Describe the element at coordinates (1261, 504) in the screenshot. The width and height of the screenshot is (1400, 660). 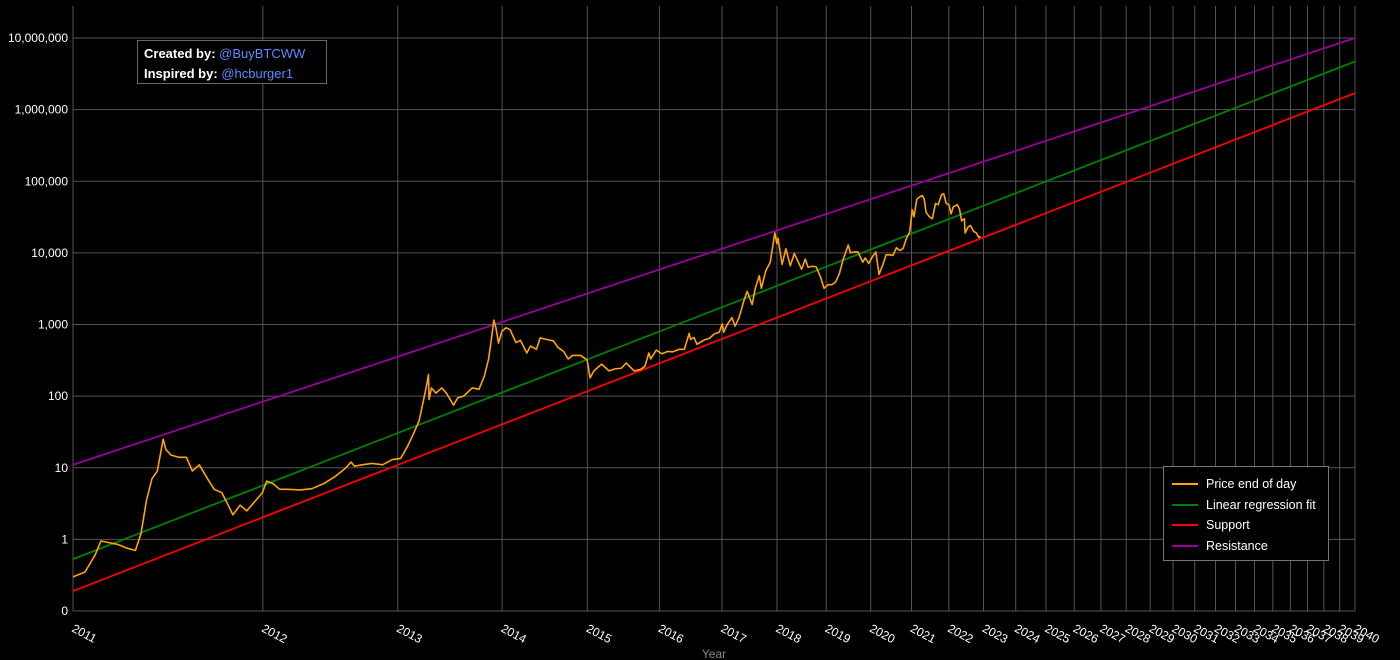
I see `legend-label-regression: Linear regression fit` at that location.